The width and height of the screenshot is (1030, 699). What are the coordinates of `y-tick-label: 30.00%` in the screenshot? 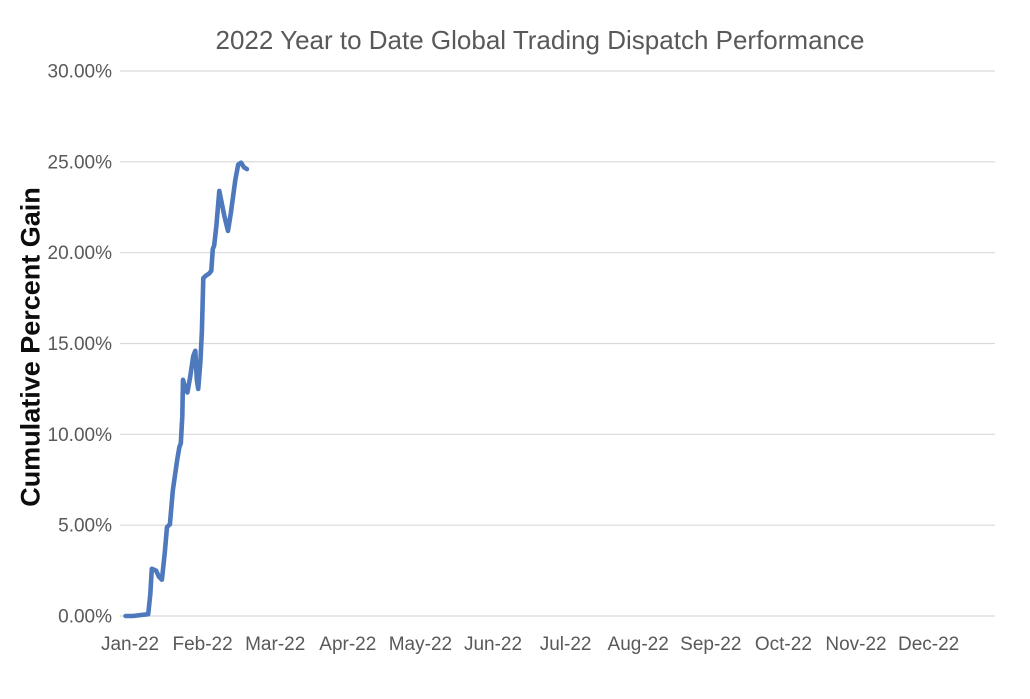 It's located at (80, 72).